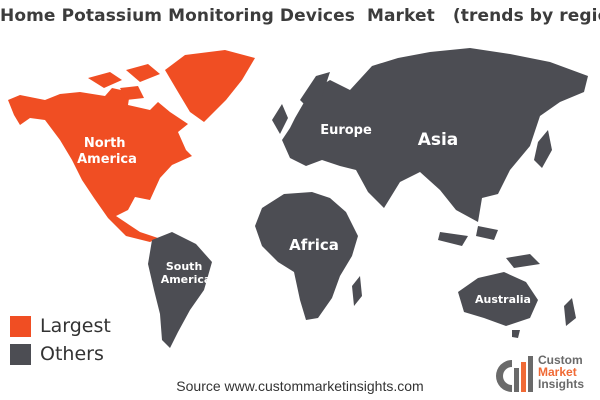 Image resolution: width=600 pixels, height=400 pixels. What do you see at coordinates (186, 273) in the screenshot?
I see `label-south-america: South America` at bounding box center [186, 273].